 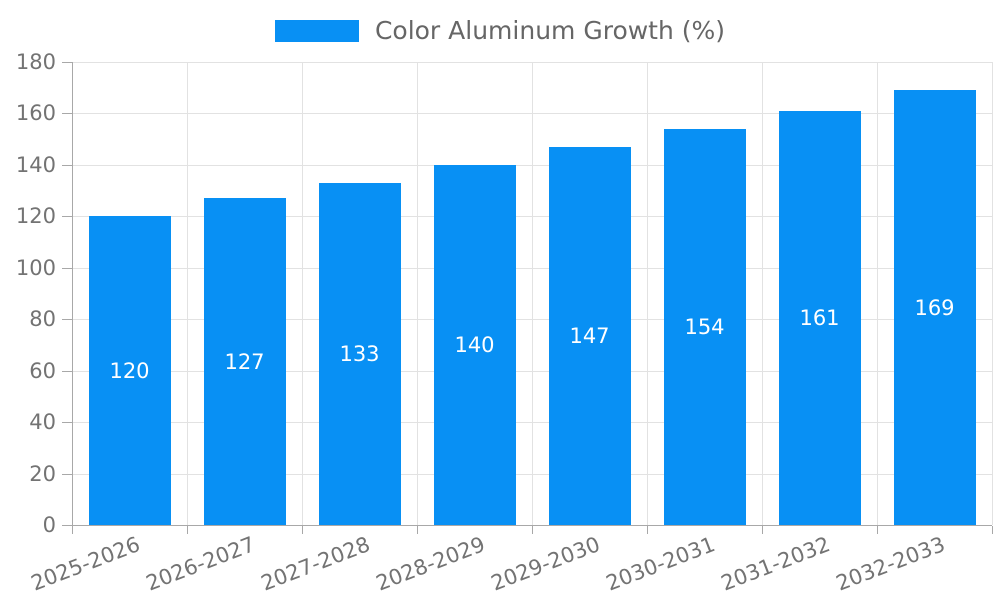 What do you see at coordinates (35, 164) in the screenshot?
I see `y-axis-tick-label: 140` at bounding box center [35, 164].